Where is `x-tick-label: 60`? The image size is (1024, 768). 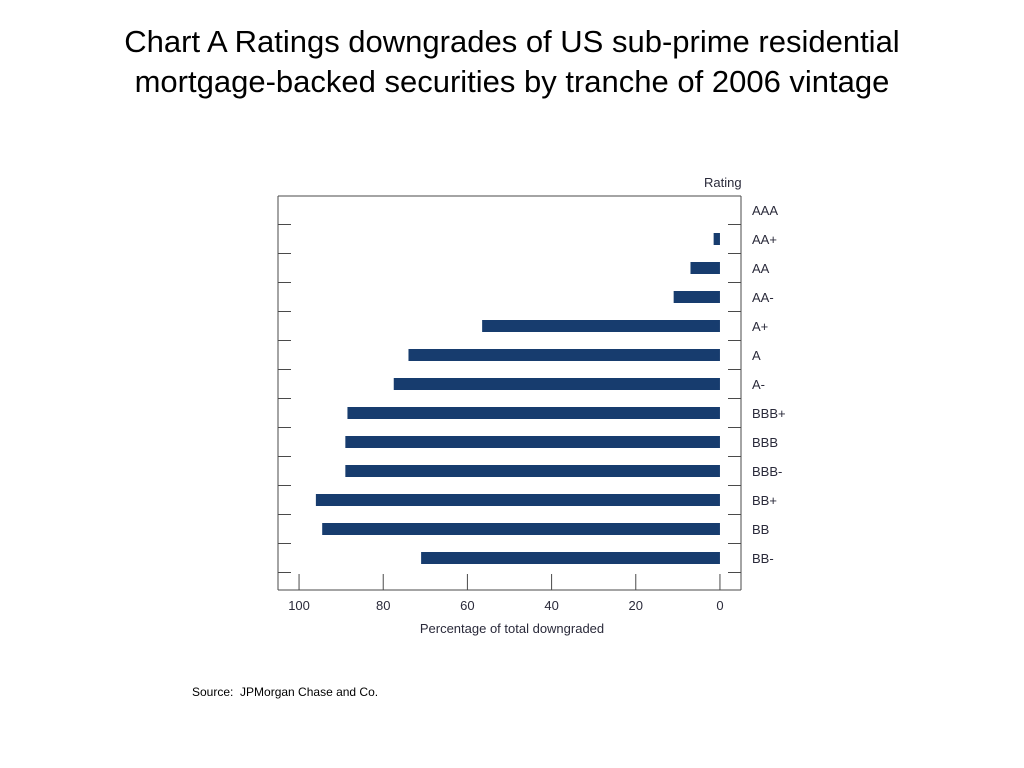 x-tick-label: 60 is located at coordinates (467, 605).